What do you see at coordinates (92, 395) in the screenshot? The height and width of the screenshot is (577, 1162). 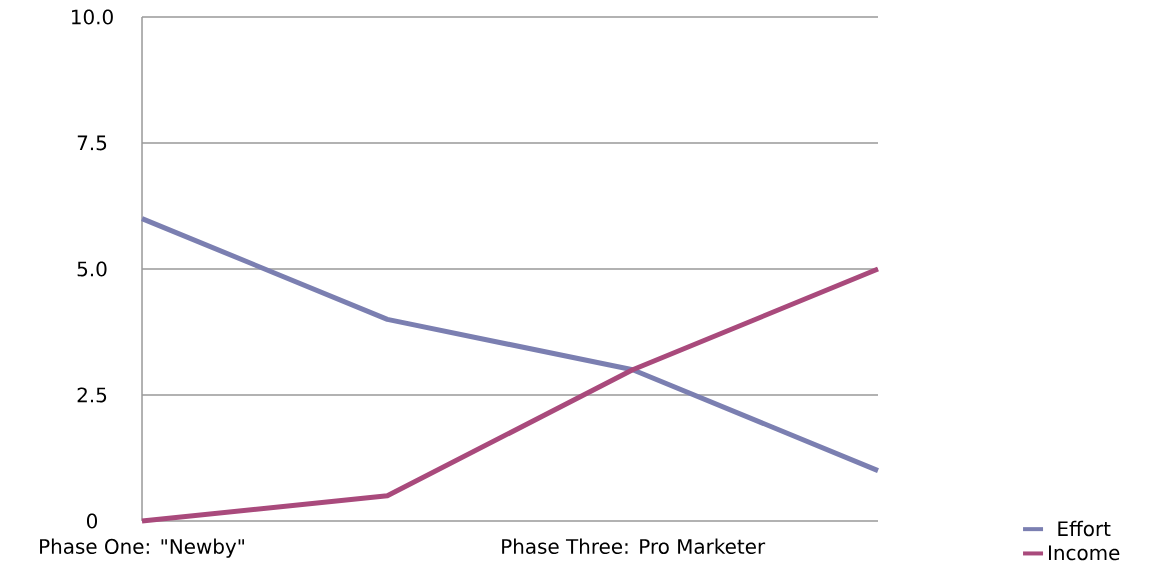 I see `y-tick-label: 2.5` at bounding box center [92, 395].